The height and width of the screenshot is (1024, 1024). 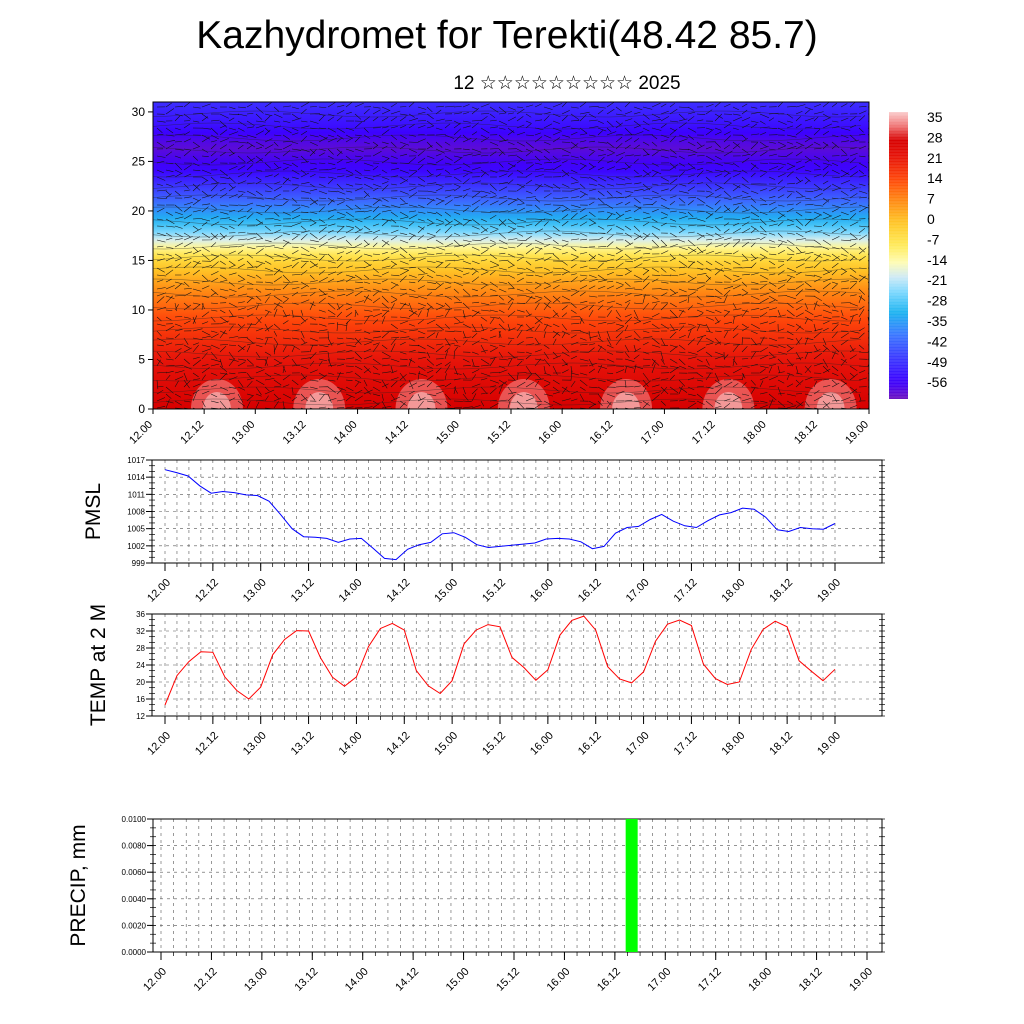 What do you see at coordinates (937, 362) in the screenshot?
I see `colorbar-label: -49` at bounding box center [937, 362].